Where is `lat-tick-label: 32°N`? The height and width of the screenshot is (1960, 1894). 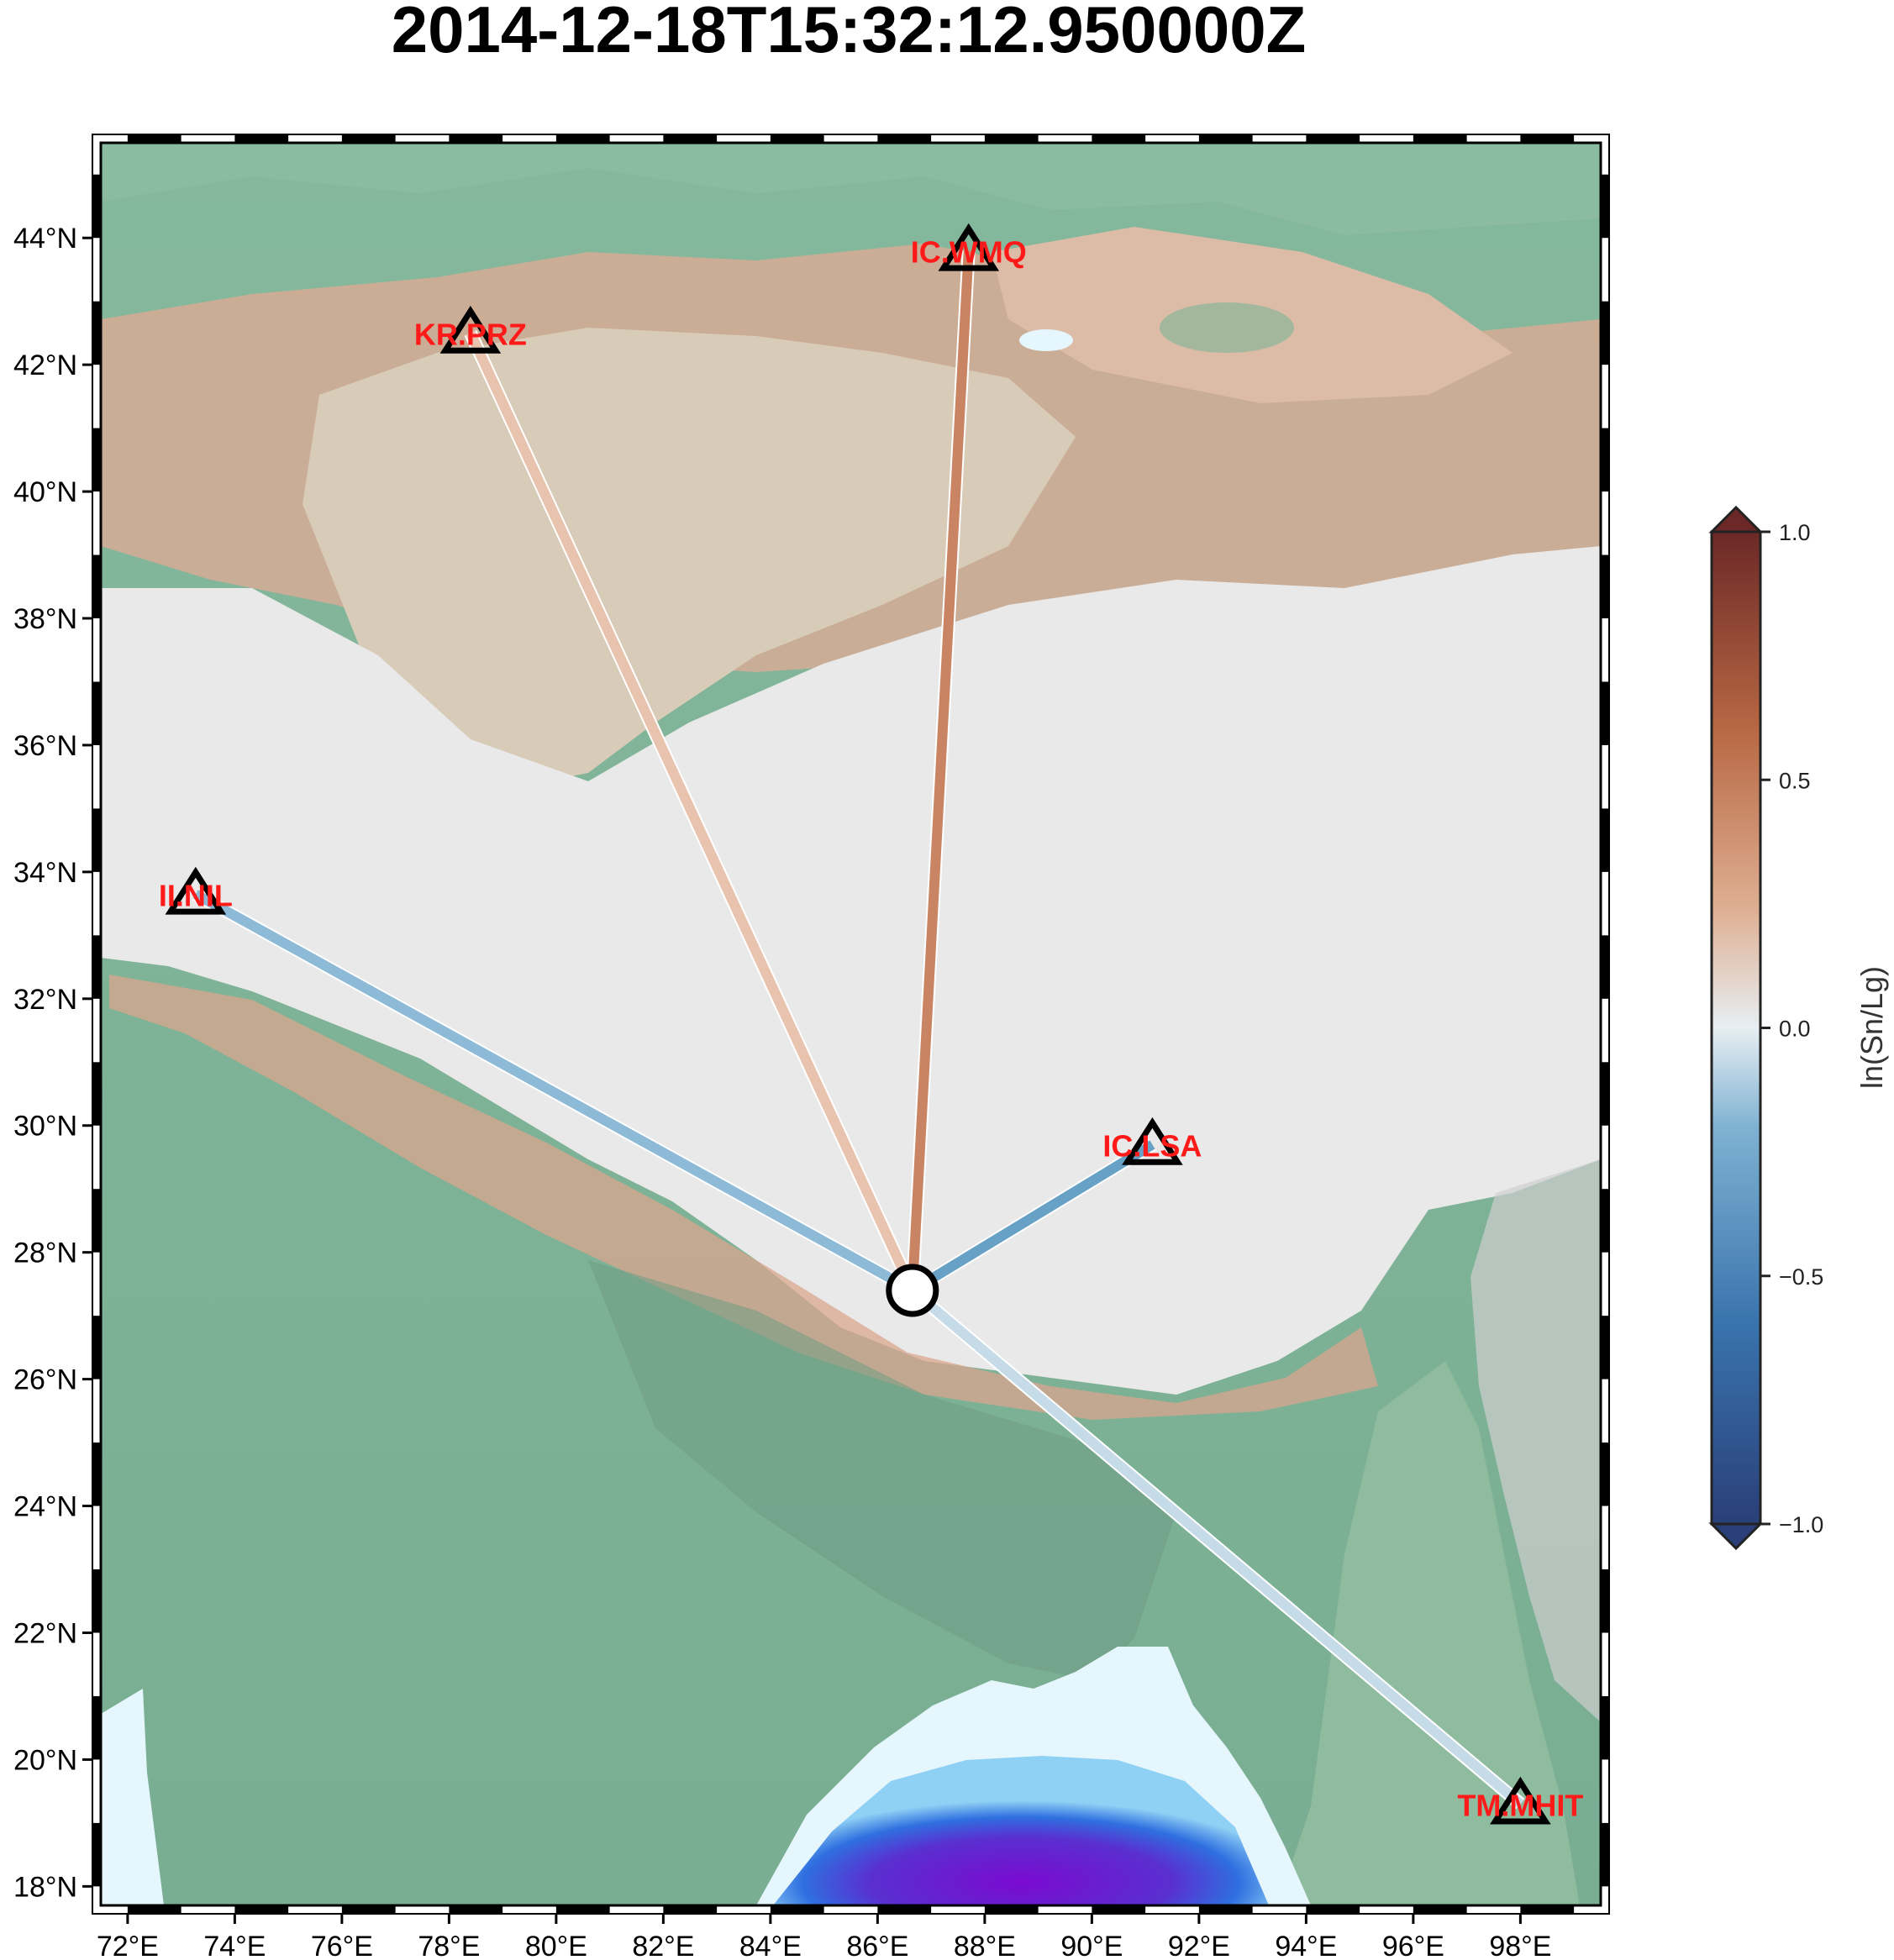
lat-tick-label: 32°N is located at coordinates (45, 1000).